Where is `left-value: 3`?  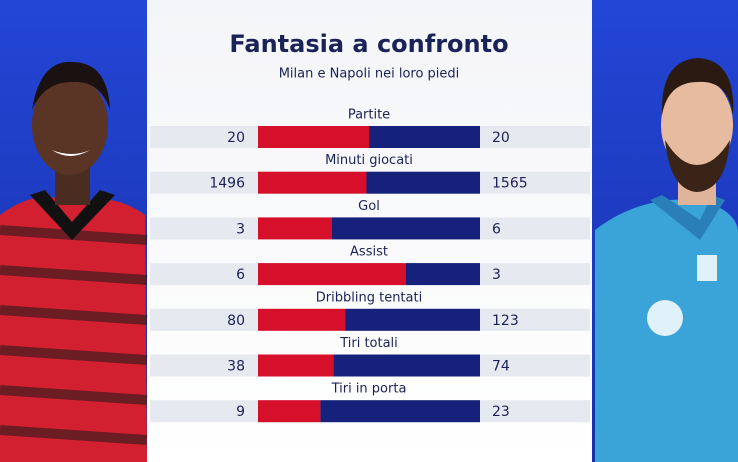 left-value: 3 is located at coordinates (240, 229).